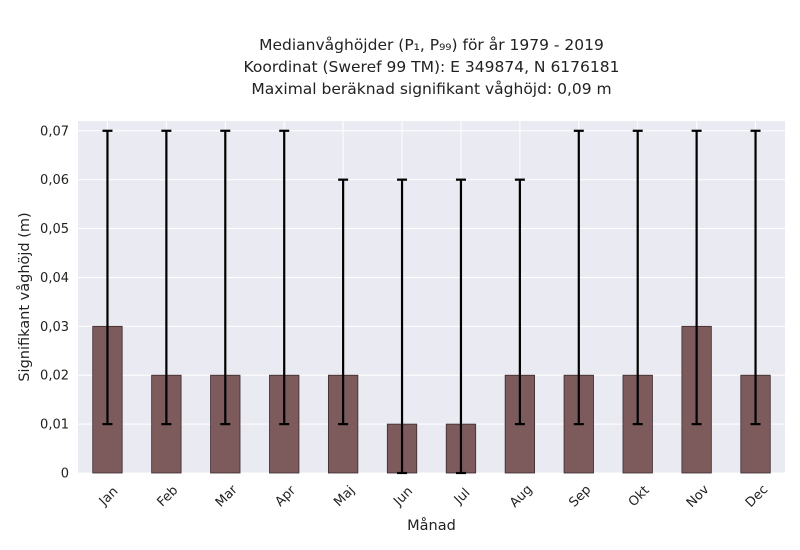 This screenshot has width=800, height=550. What do you see at coordinates (344, 496) in the screenshot?
I see `x-tick-label: Maj` at bounding box center [344, 496].